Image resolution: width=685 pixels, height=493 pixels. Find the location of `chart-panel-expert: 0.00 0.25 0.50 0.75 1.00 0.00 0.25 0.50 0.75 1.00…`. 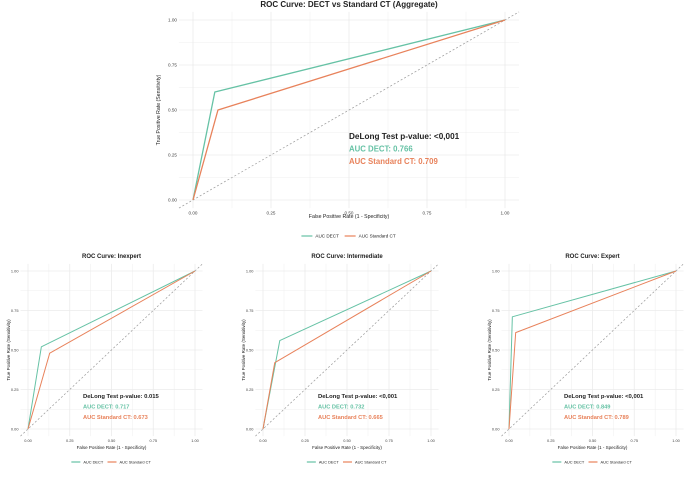

chart-panel-expert: 0.00 0.25 0.50 0.75 1.00 0.00 0.25 0.50 0.75 1.00… is located at coordinates (585, 359).